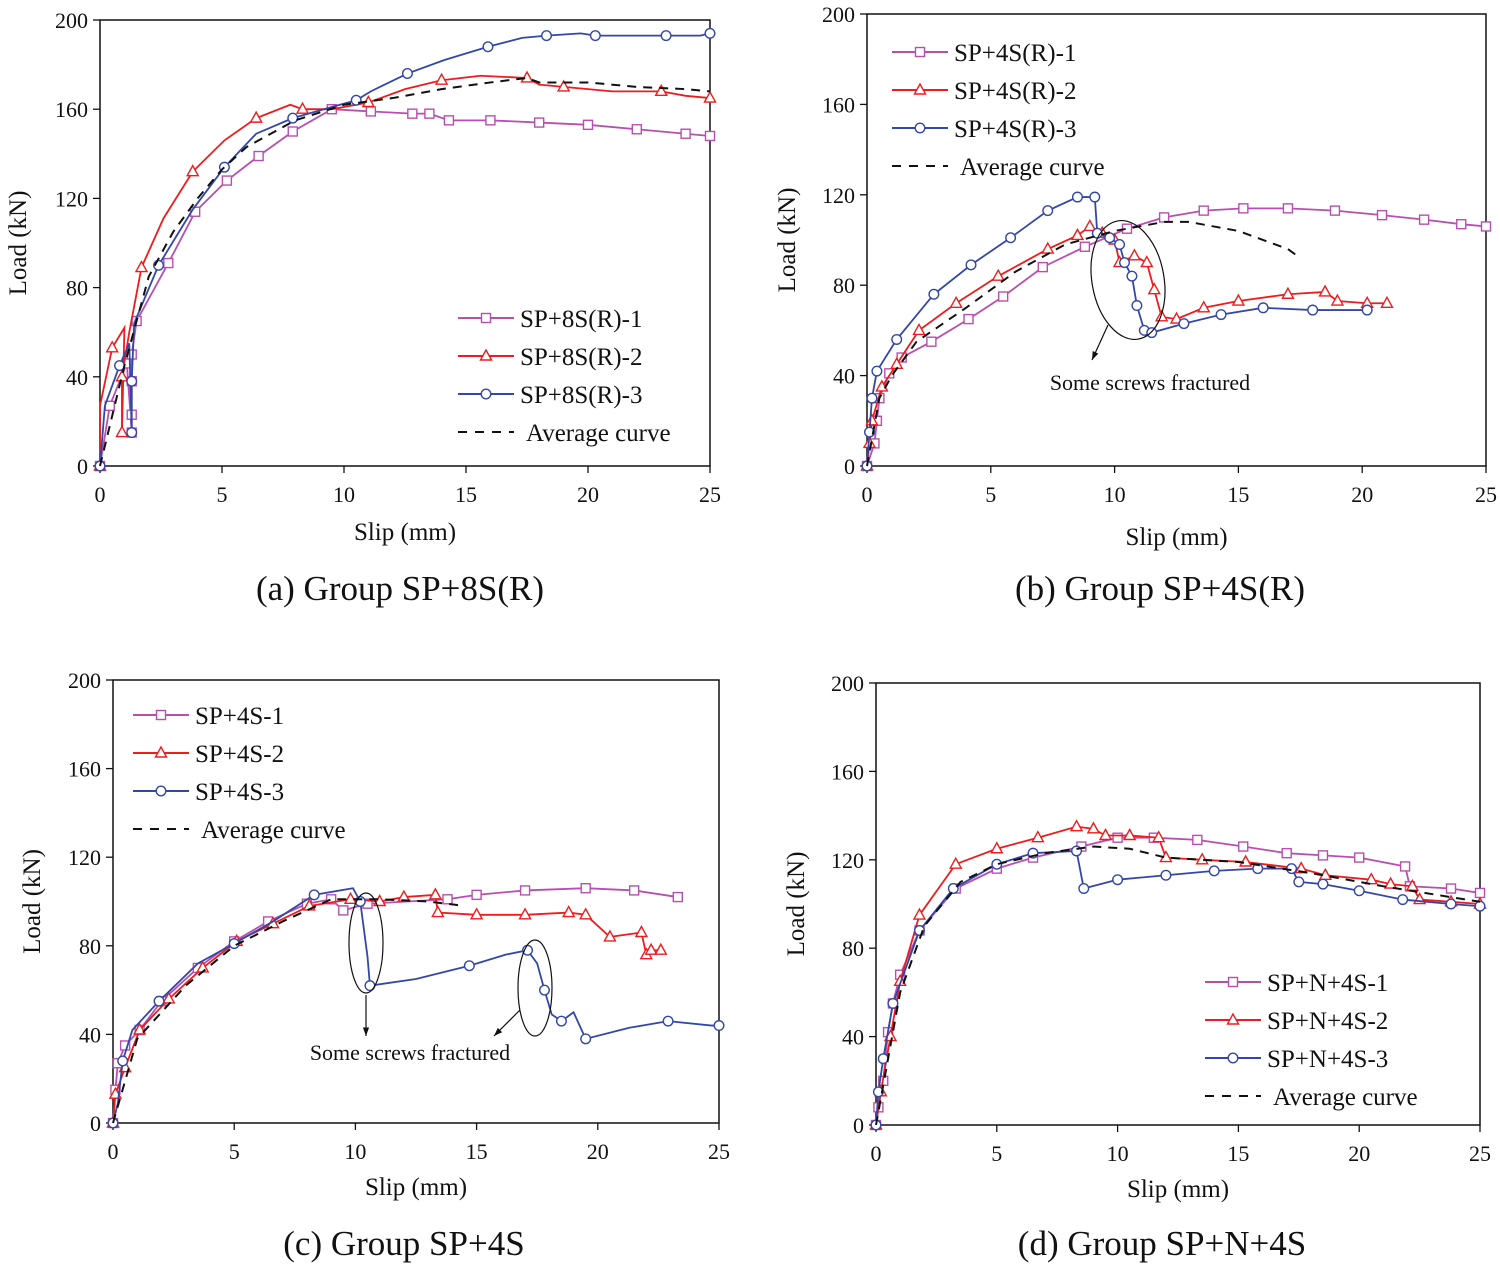 The image size is (1500, 1278). What do you see at coordinates (550, 395) in the screenshot?
I see `legend-entry: SP+8S(R)-3` at bounding box center [550, 395].